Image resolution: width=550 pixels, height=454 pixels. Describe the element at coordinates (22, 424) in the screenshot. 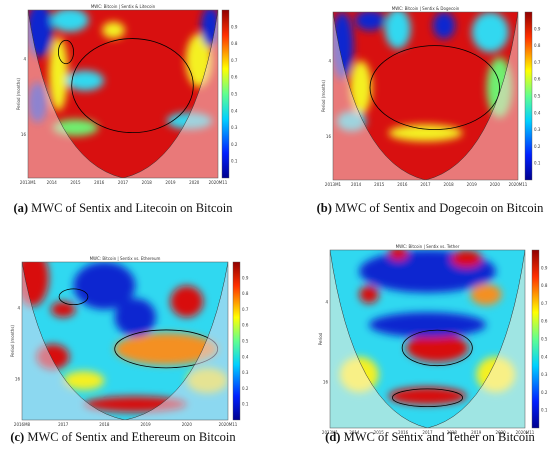

I see `x-tick-label: 2016M8` at that location.